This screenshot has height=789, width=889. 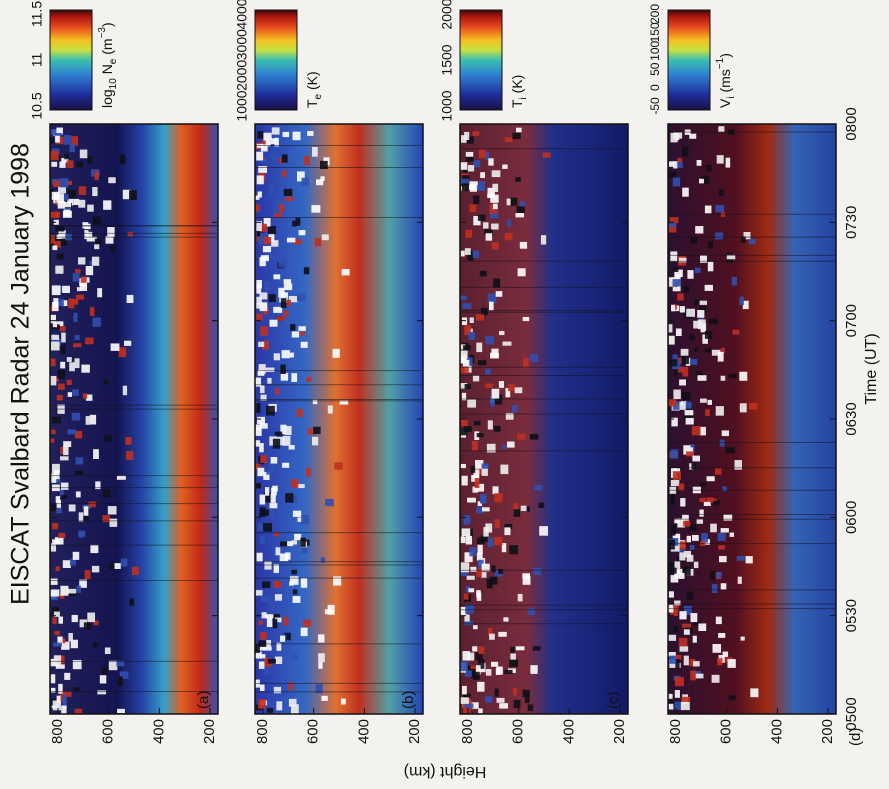 What do you see at coordinates (414, 731) in the screenshot?
I see `y-tick-label: 200` at bounding box center [414, 731].